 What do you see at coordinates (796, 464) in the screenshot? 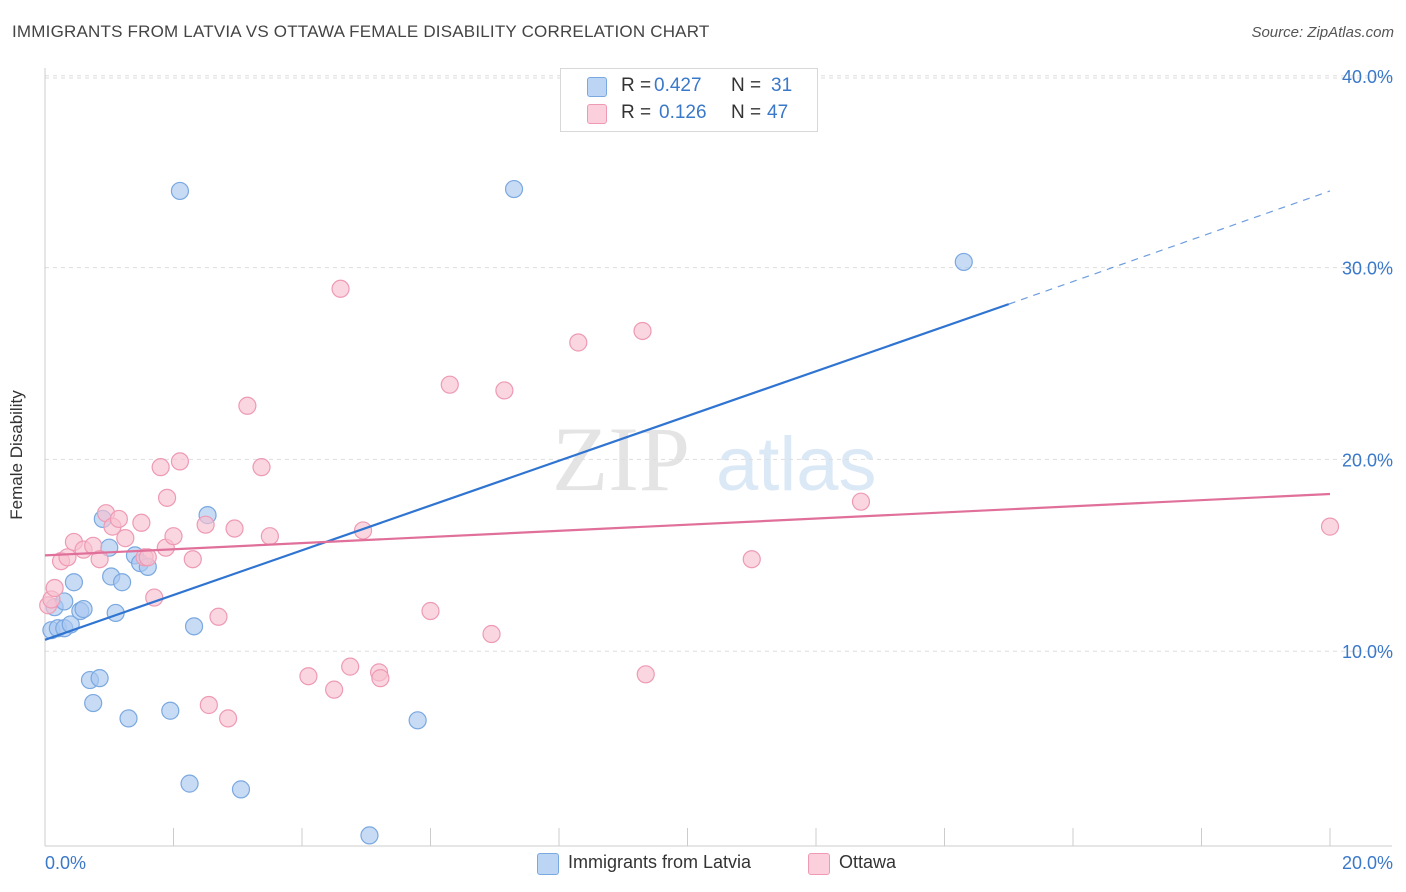
I see `watermark-atlas: atlas` at bounding box center [796, 464].